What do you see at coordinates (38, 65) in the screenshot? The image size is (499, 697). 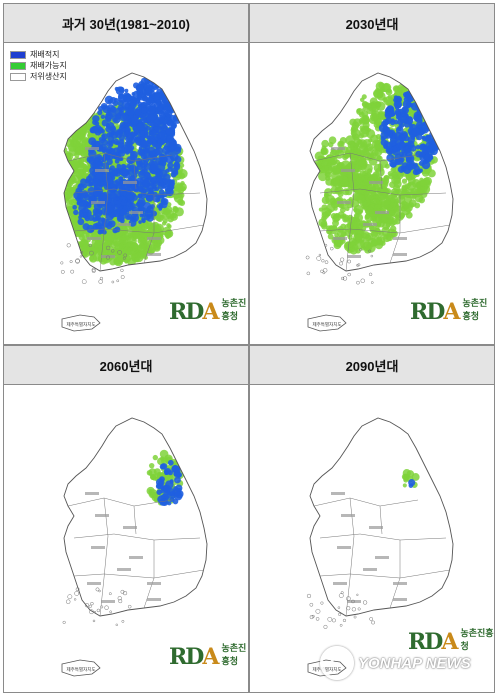 I see `legend: 재배적지 재배가능지 저위생산지` at bounding box center [38, 65].